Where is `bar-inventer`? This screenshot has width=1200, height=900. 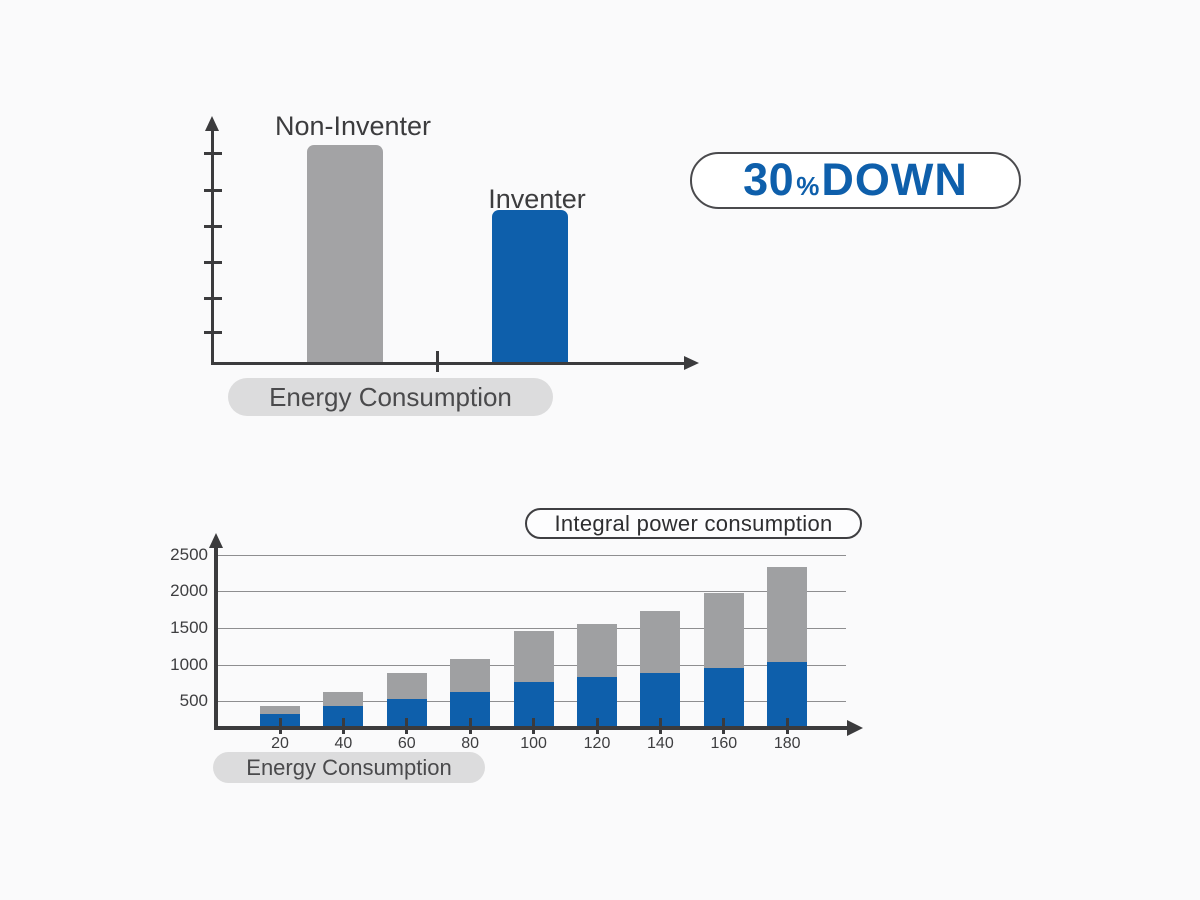
bar-inventer is located at coordinates (530, 286).